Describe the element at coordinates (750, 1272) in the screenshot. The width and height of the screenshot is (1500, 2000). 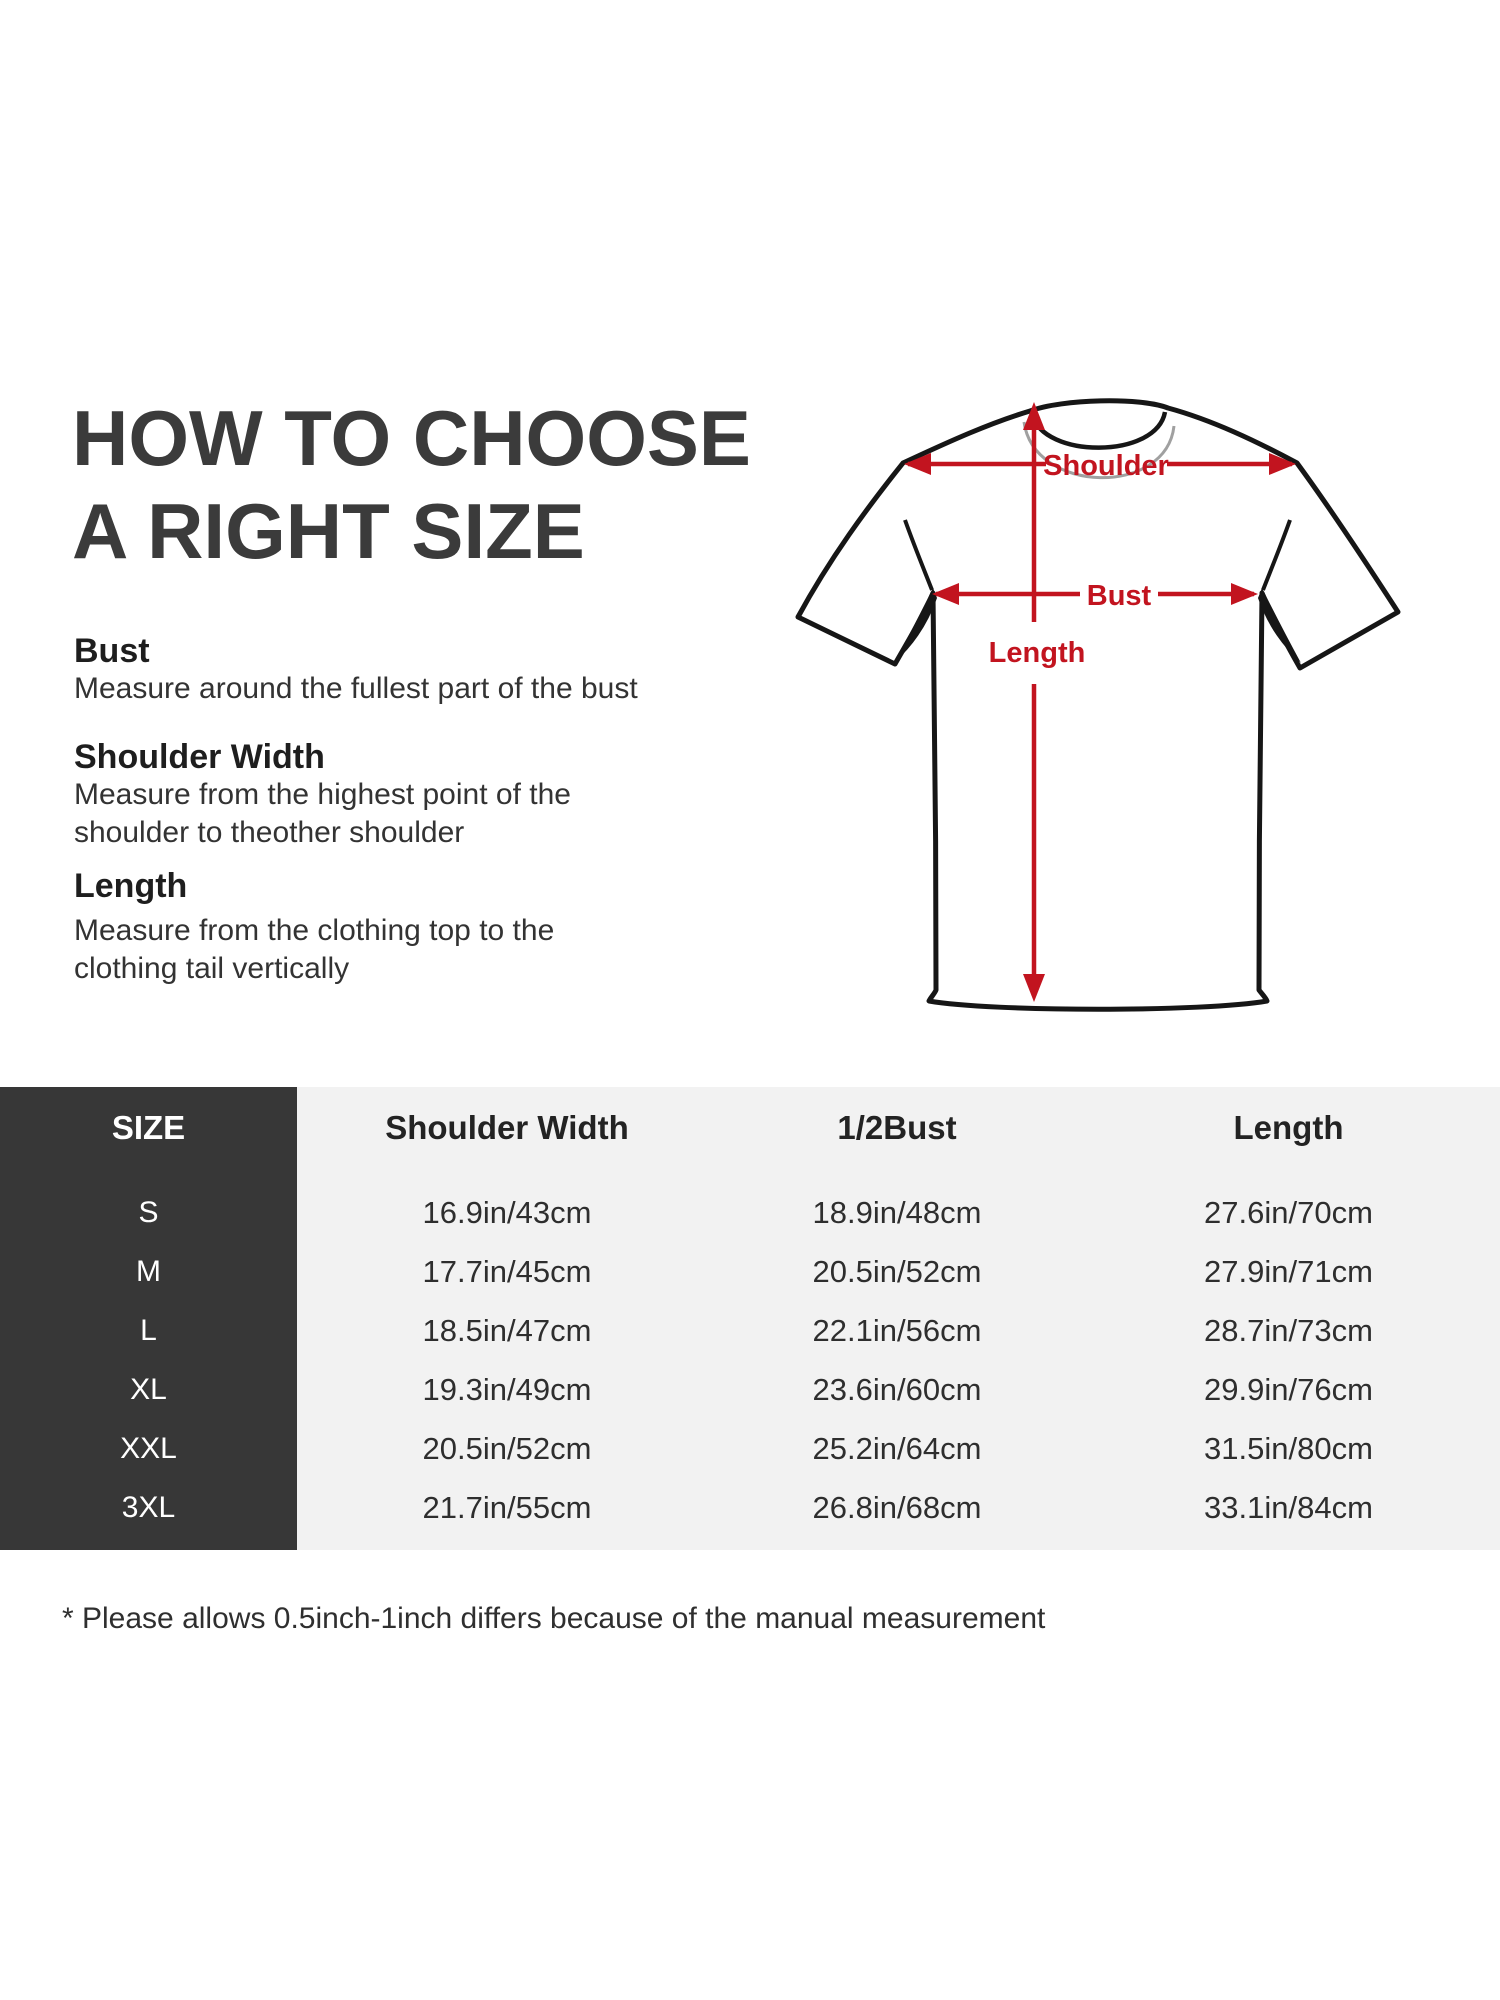
I see `table-row-m: M 17.7in/45cm 20.5in/52cm 27.9in/71cm` at that location.